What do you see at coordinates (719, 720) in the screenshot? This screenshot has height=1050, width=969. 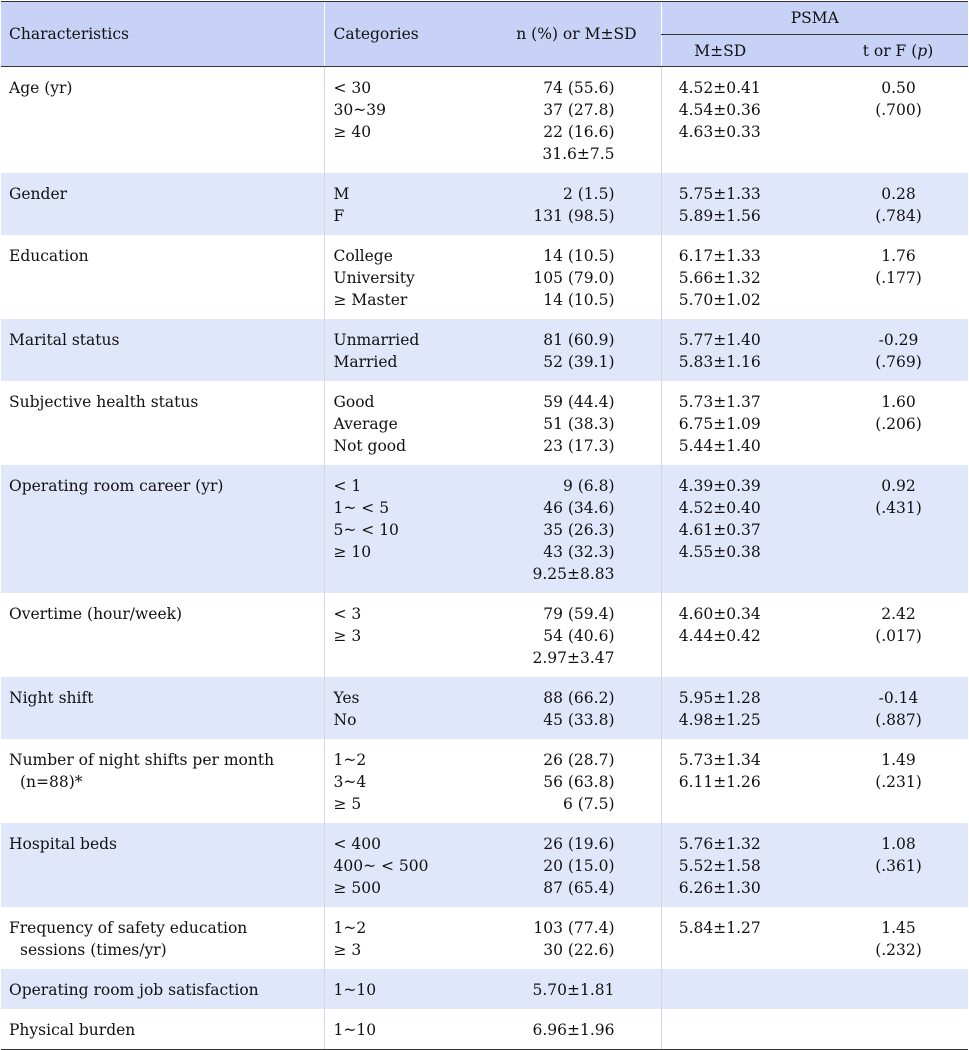 I see `msd-line: 4.98±1.25` at bounding box center [719, 720].